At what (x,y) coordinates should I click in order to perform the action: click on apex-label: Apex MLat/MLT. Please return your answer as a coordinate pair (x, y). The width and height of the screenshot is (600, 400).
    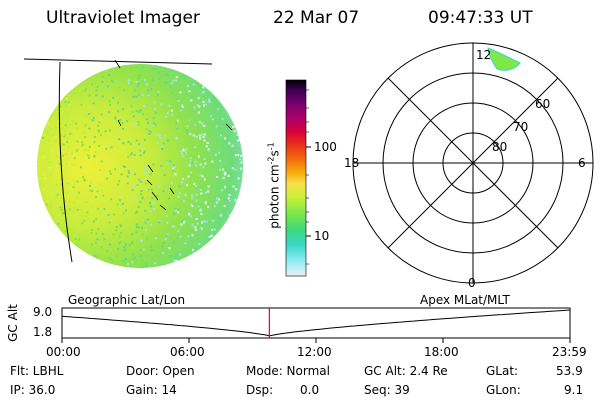
    Looking at the image, I should click on (465, 300).